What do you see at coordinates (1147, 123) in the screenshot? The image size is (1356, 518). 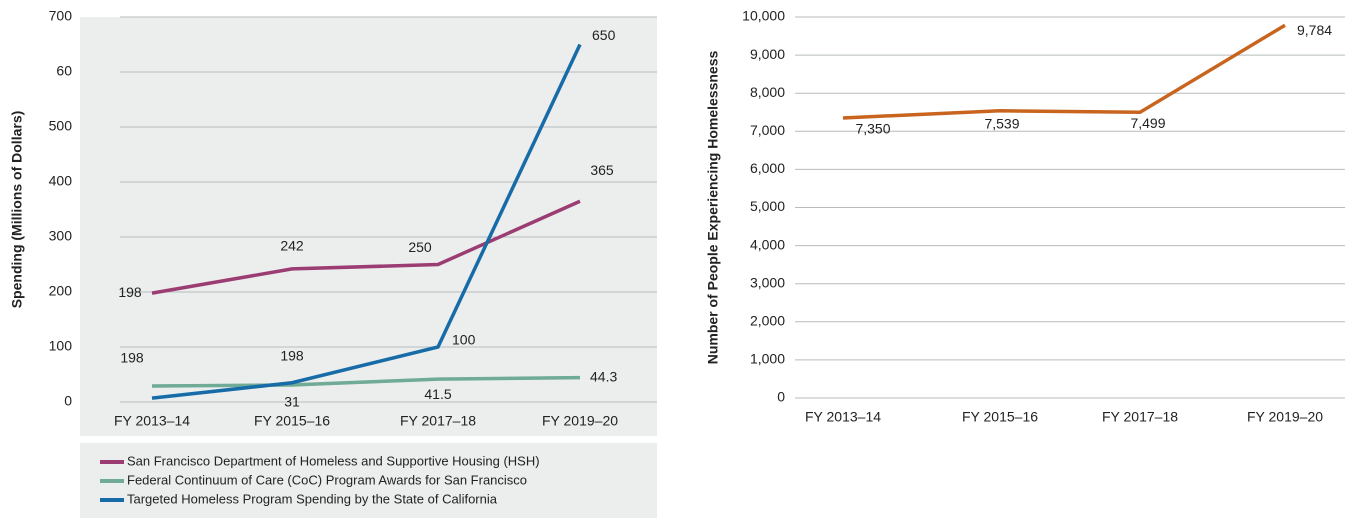 I see `data-label: 7,499` at bounding box center [1147, 123].